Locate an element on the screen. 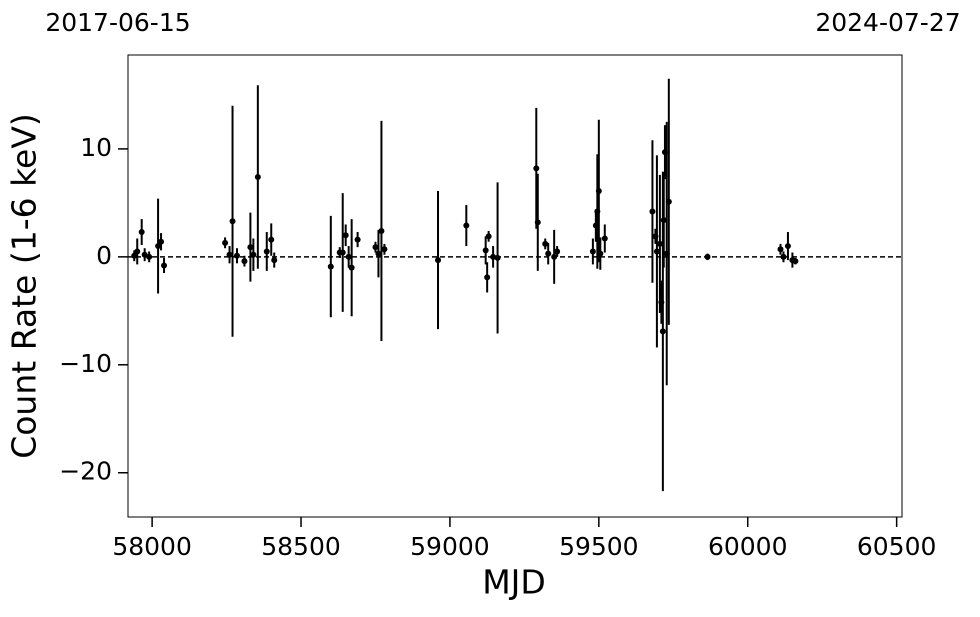  y-tick-label: 10 is located at coordinates (96, 147).